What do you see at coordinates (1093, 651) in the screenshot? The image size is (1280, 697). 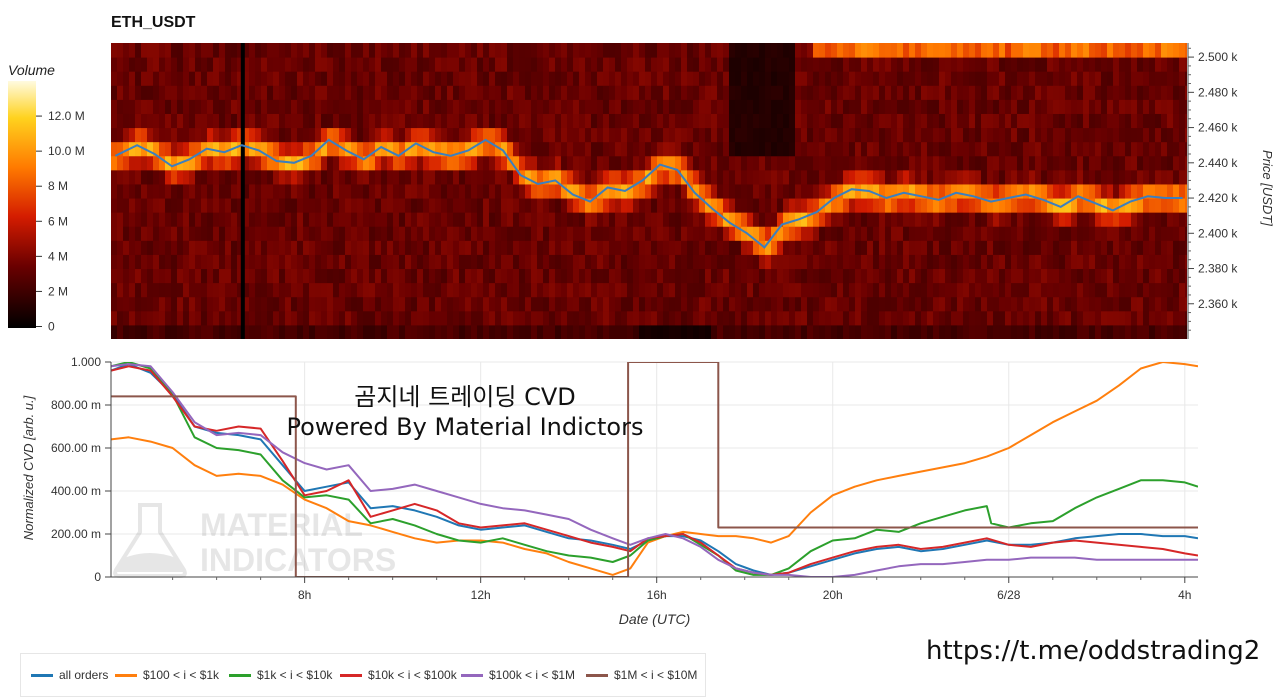 I see `telegram-link: https://t.me/oddstrading2` at bounding box center [1093, 651].